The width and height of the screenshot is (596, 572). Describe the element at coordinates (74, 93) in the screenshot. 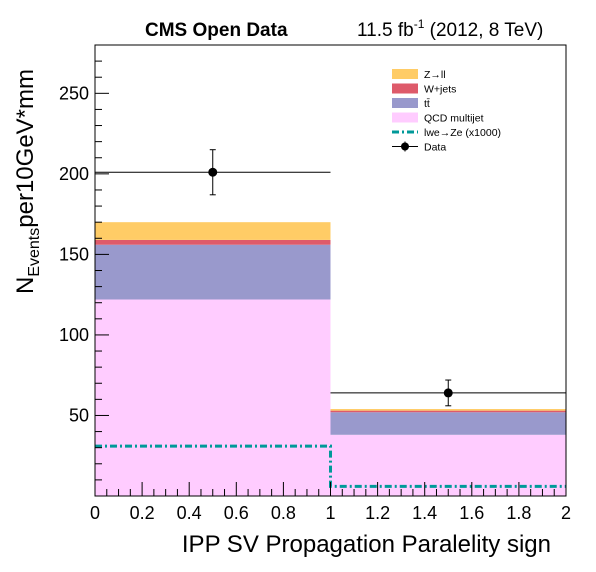

I see `y-tick-label-4: 250` at that location.